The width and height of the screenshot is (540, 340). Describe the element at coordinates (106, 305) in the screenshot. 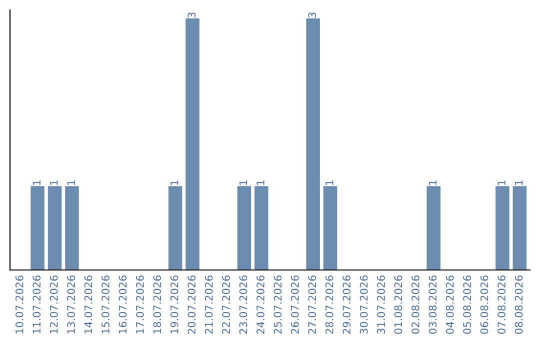

I see `x-tick-label: 15.07.2026` at that location.